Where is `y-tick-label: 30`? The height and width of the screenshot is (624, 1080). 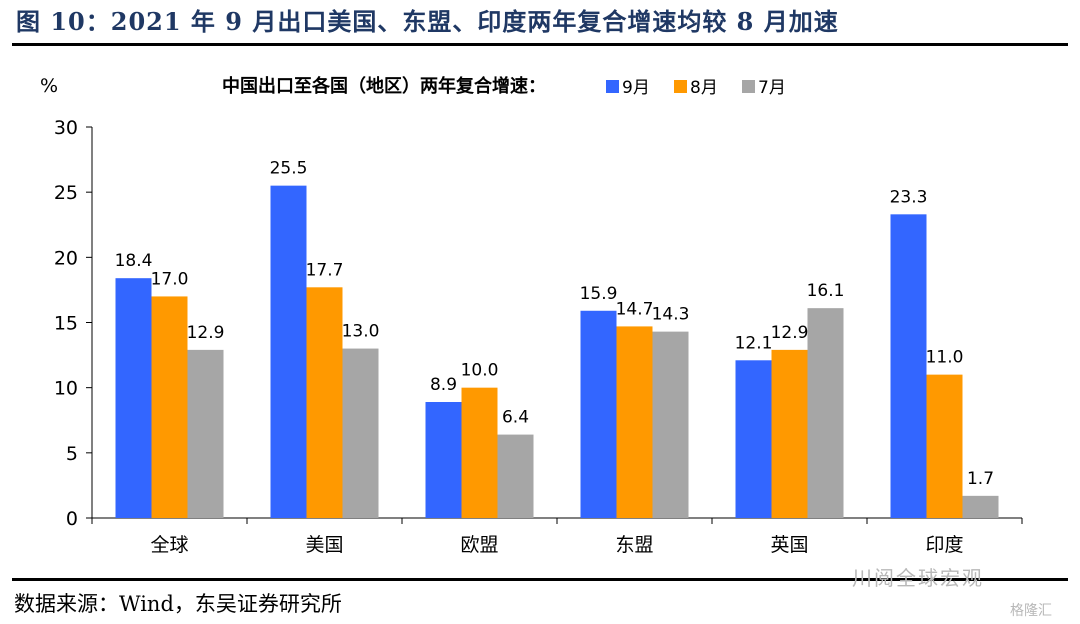 y-tick-label: 30 is located at coordinates (66, 128).